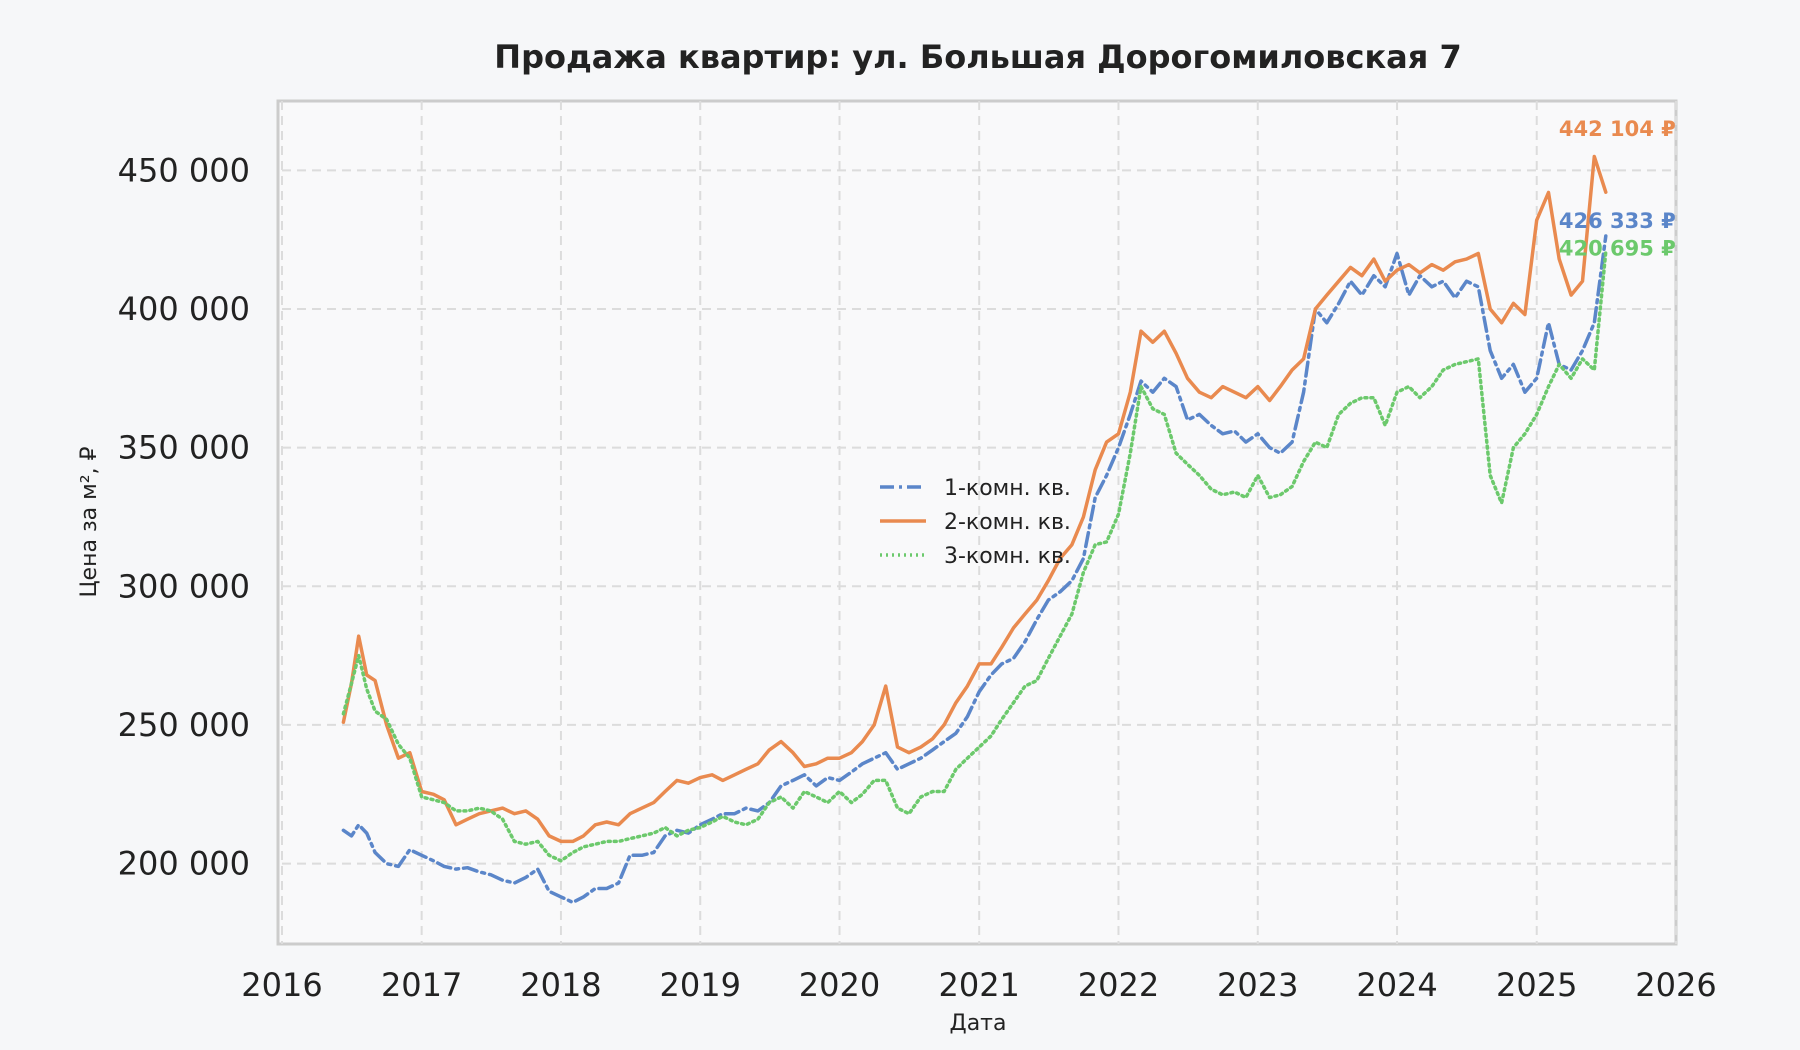 The height and width of the screenshot is (1050, 1800). Describe the element at coordinates (1257, 985) in the screenshot. I see `x-tick-label: 2023` at that location.